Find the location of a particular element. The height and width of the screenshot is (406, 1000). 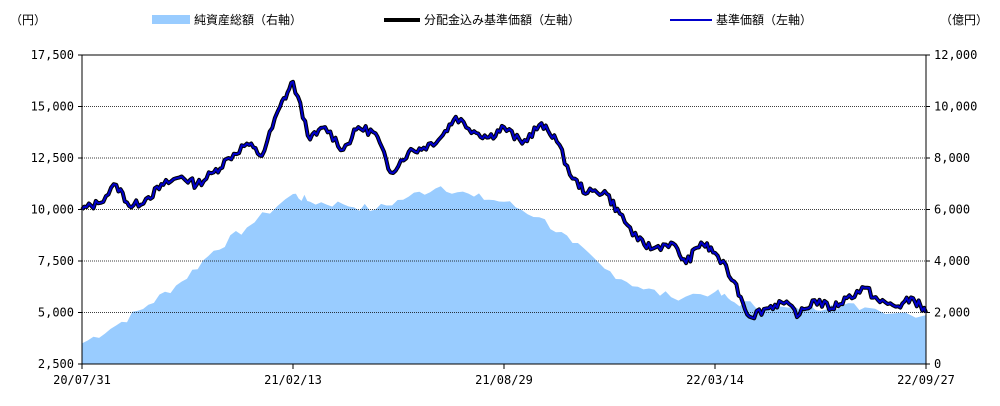

y-left-tick-label: 12,500 is located at coordinates (52, 158).